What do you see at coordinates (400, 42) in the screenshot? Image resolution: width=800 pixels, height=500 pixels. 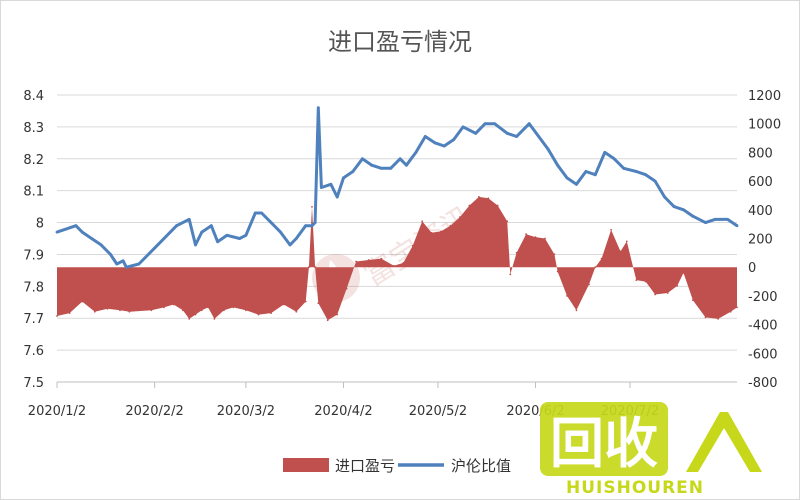 I see `chart-title: 进口盈亏情况` at bounding box center [400, 42].